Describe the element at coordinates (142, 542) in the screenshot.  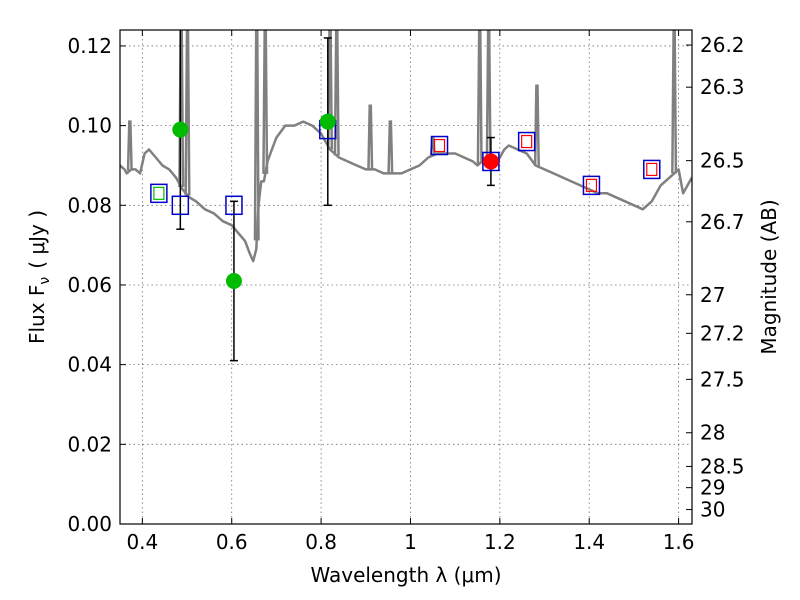
I see `x-tick-label: 0.4` at that location.